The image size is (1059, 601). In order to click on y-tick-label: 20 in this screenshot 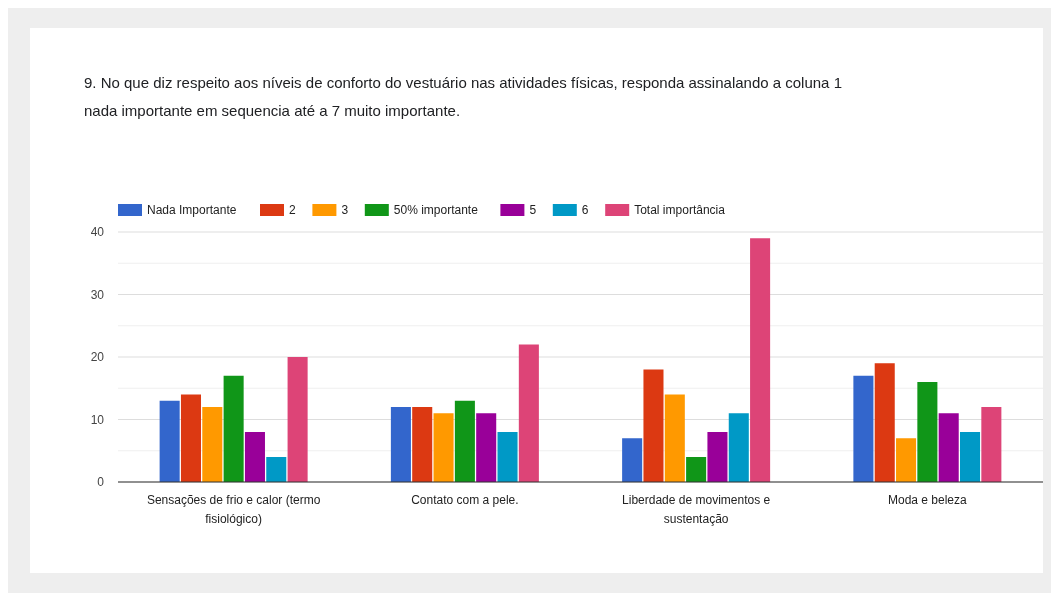, I will do `click(97, 357)`.